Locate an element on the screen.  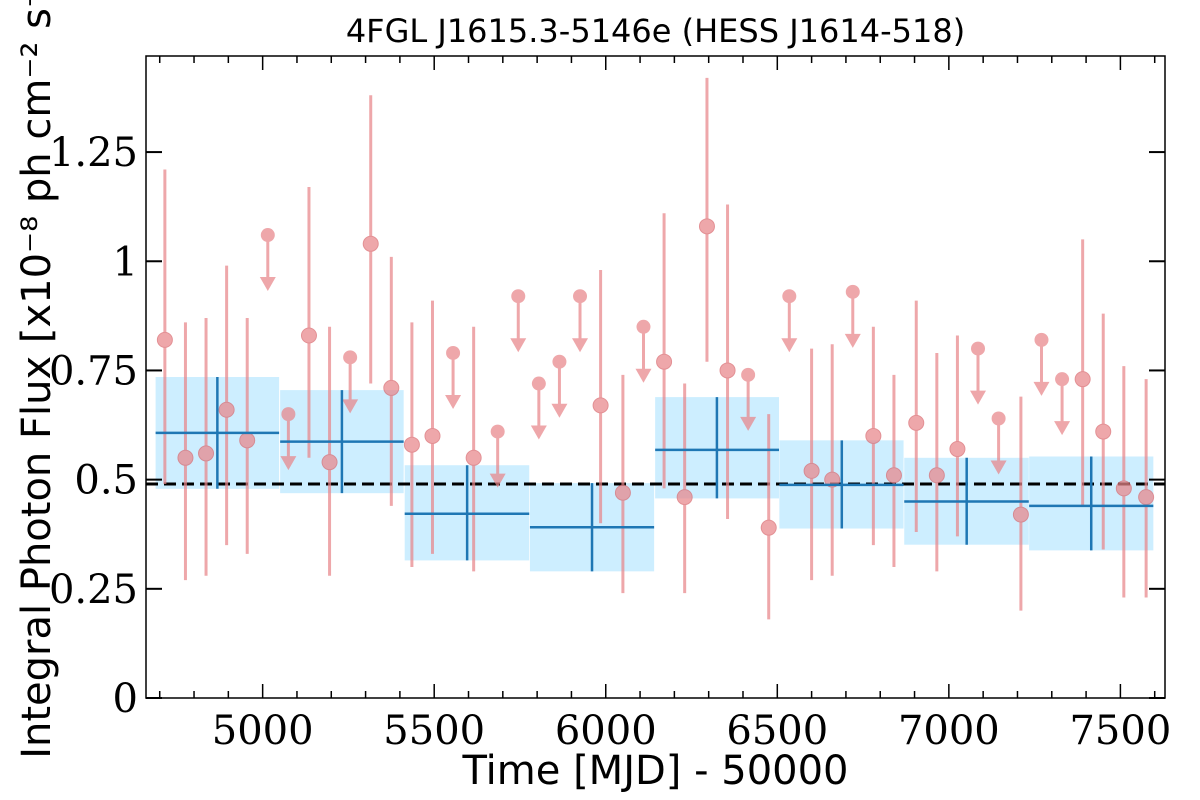
x-tick-label: 7000 is located at coordinates (949, 731).